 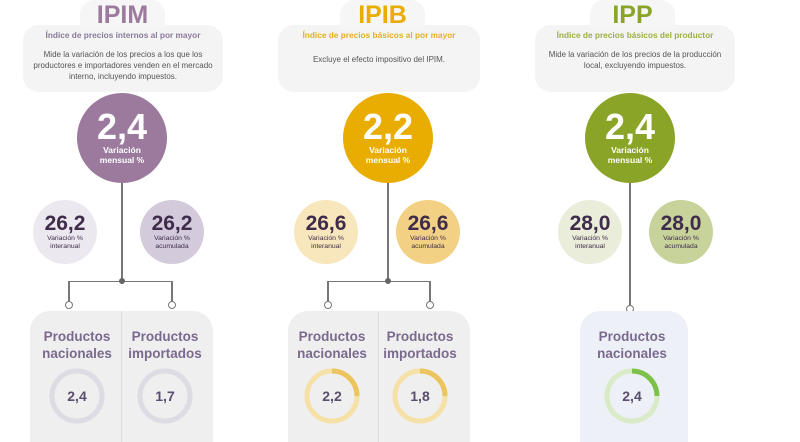 I want to click on index-title: IPIM, so click(x=122, y=14).